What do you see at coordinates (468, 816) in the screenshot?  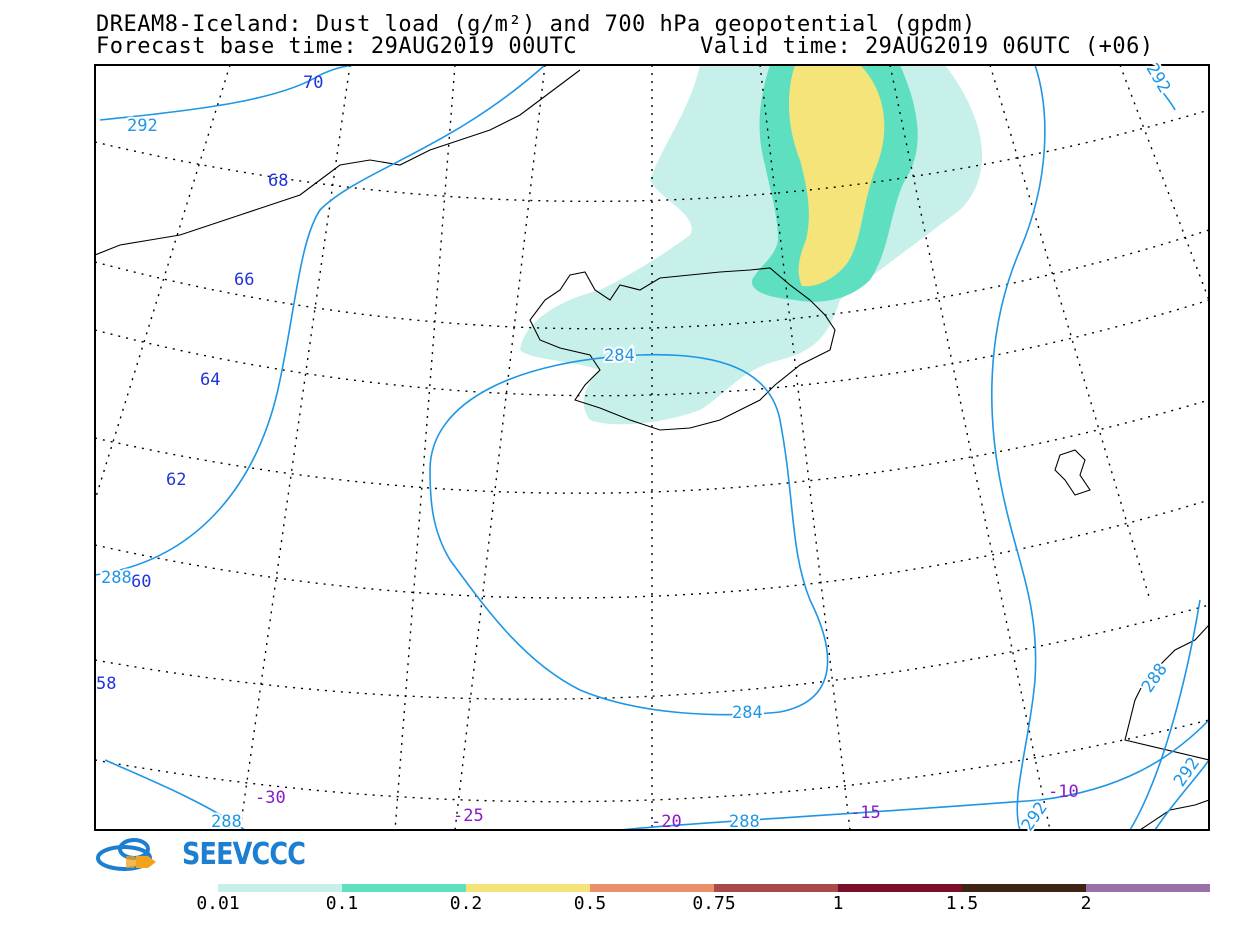 I see `lon-label: -25` at bounding box center [468, 816].